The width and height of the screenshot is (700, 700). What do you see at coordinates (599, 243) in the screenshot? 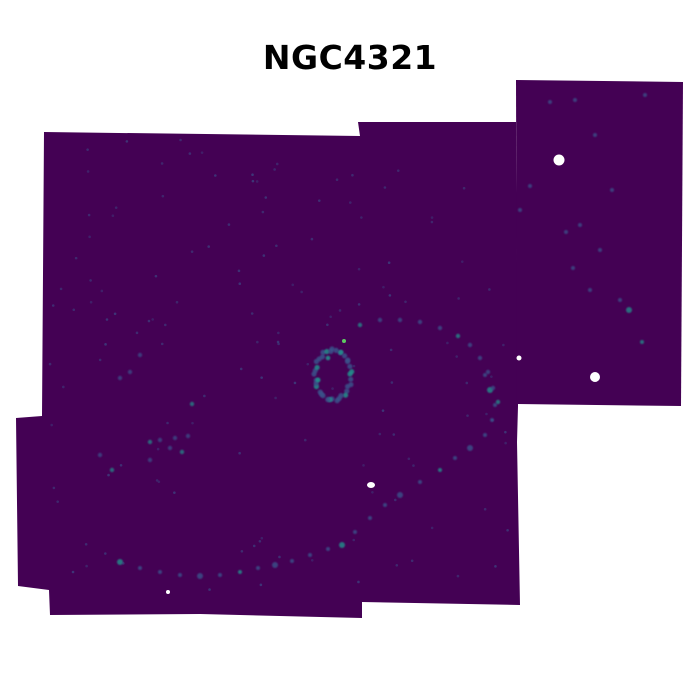
I see `mosaic-tile-northeast` at bounding box center [599, 243].